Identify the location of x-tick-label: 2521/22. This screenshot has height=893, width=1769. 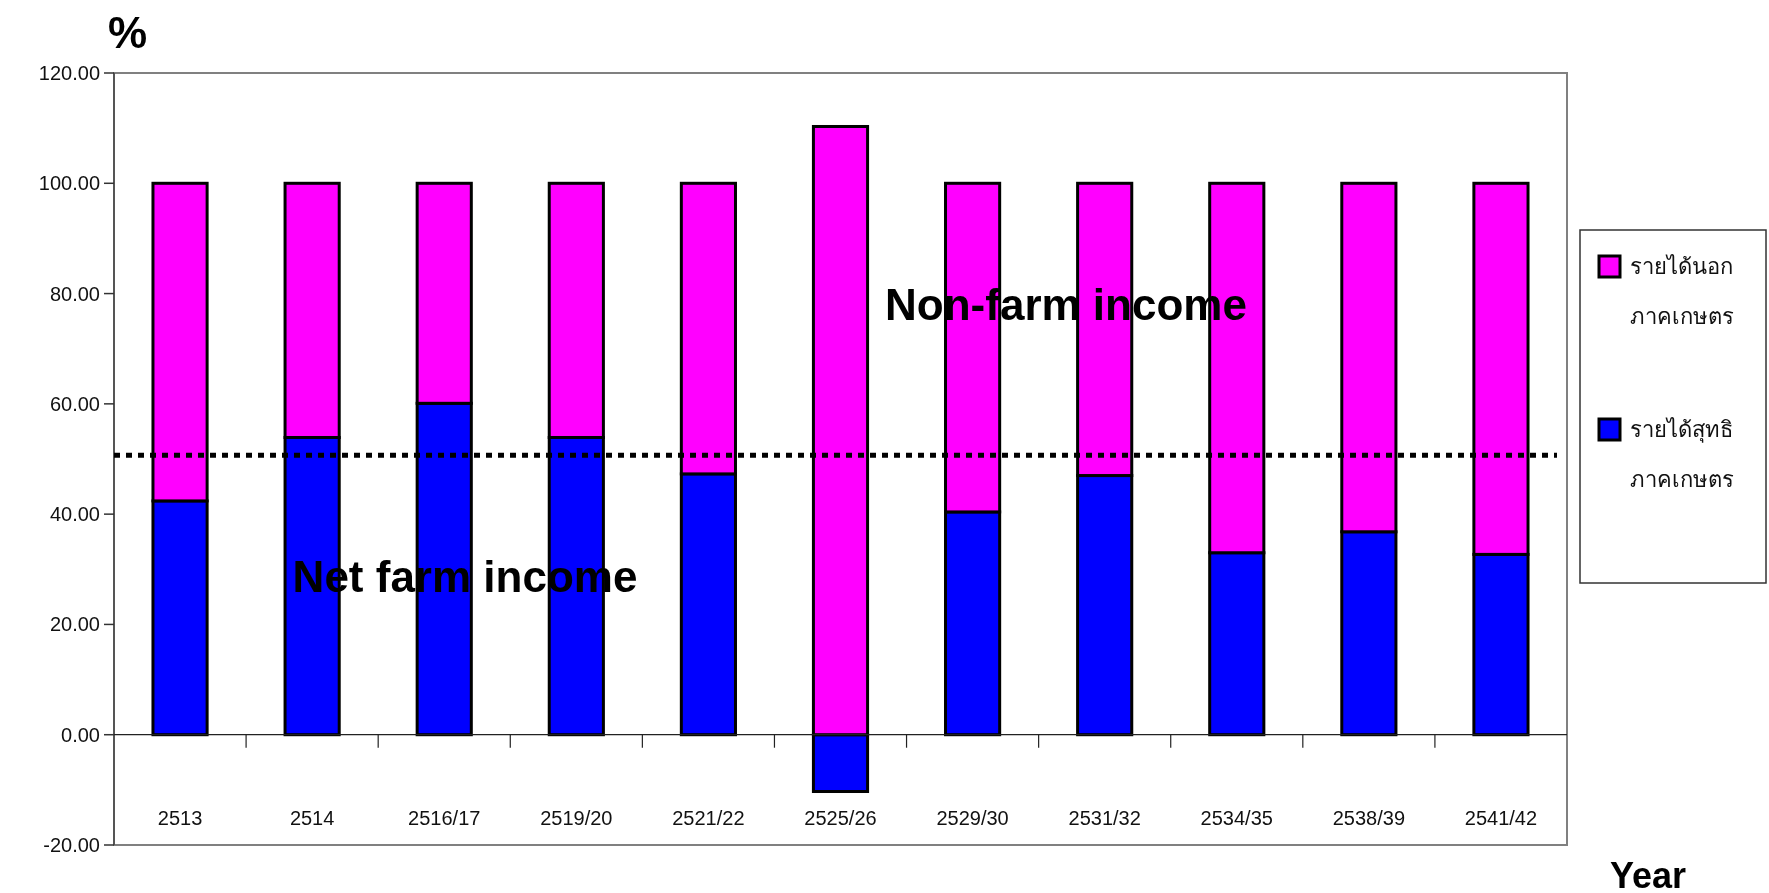
(708, 818).